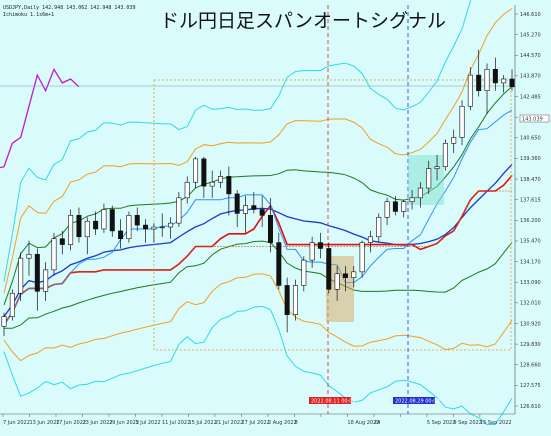 This screenshot has height=436, width=551. I want to click on y-tick-label: 145.270, so click(530, 35).